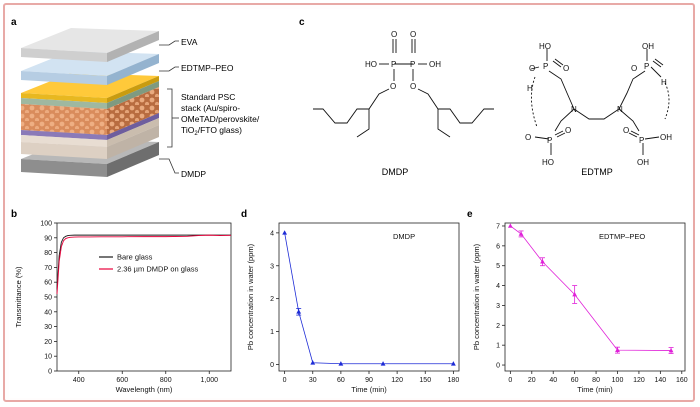 This screenshot has height=407, width=700. I want to click on x-tick-label: 30, so click(313, 380).